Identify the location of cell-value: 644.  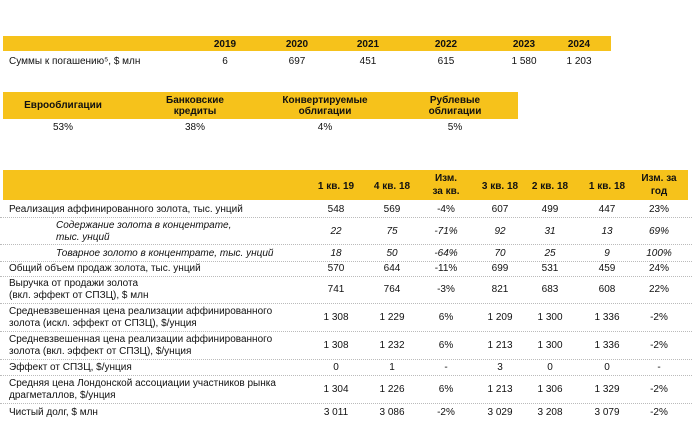
(392, 268).